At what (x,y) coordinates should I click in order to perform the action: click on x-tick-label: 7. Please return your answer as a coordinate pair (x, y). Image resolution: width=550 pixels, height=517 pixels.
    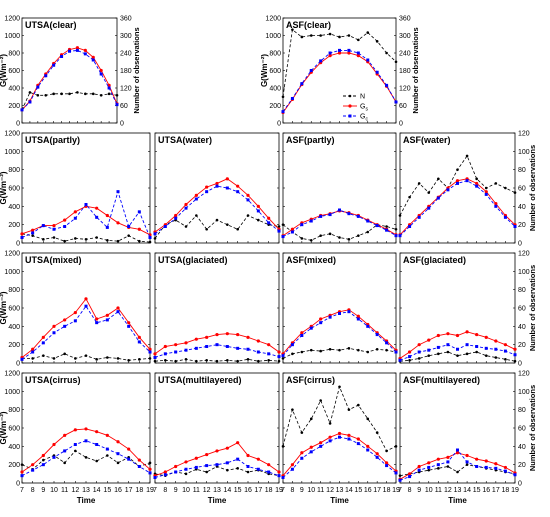
    Looking at the image, I should click on (155, 490).